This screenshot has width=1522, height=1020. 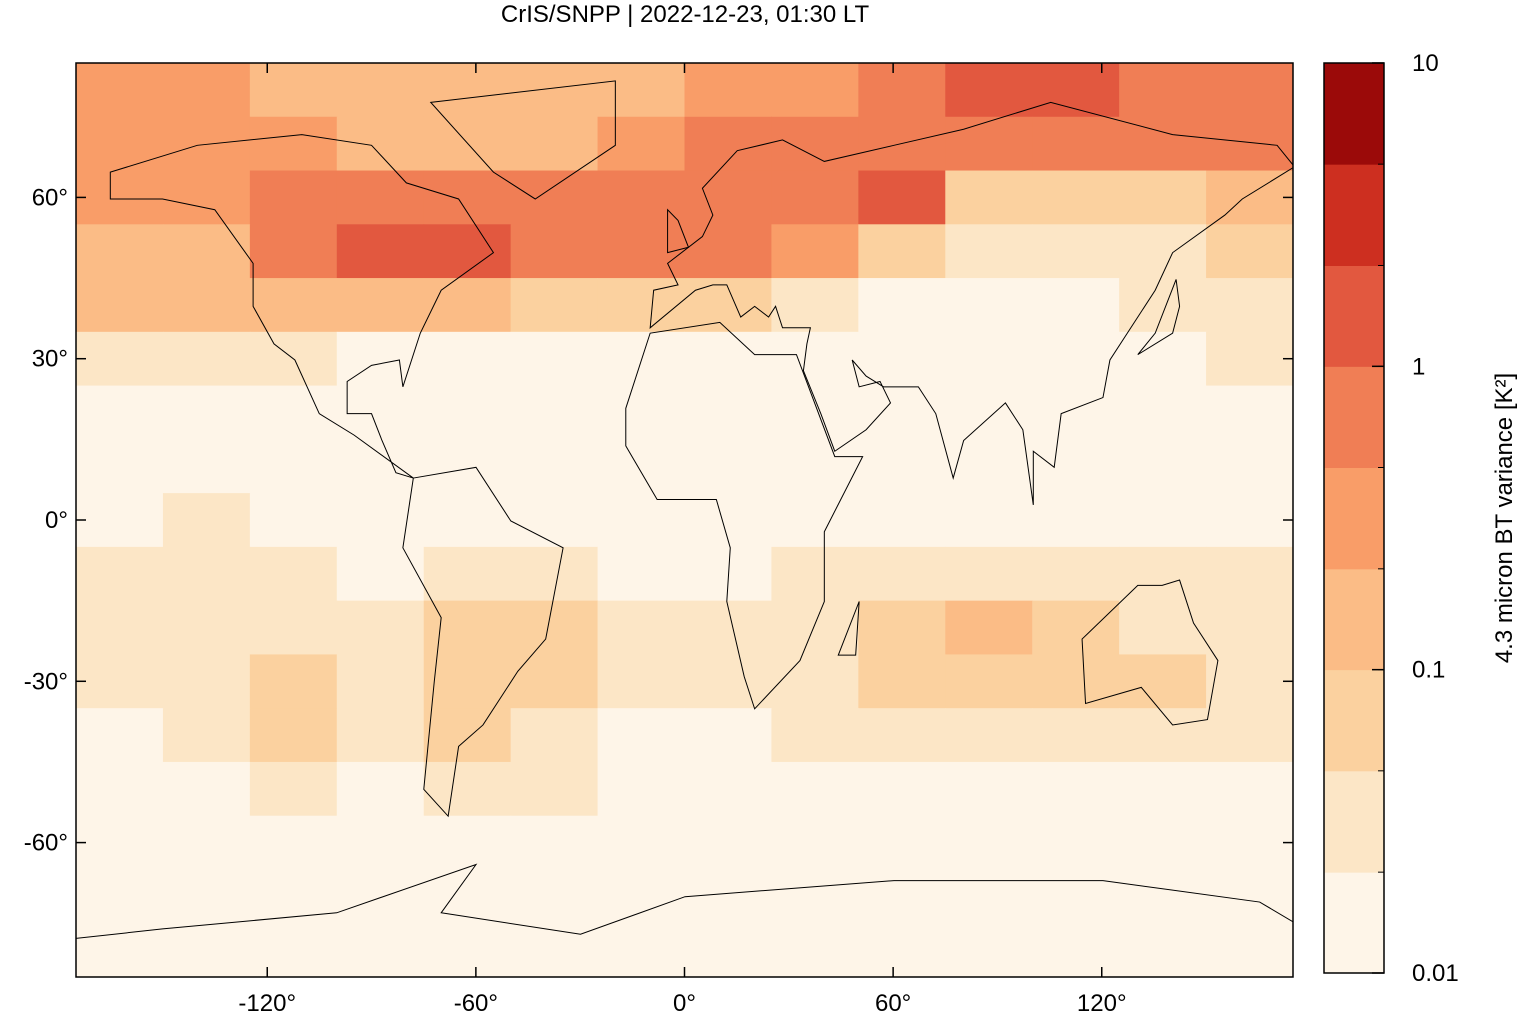 I want to click on colorbar-tick-label: 0.1, so click(x=1428, y=670).